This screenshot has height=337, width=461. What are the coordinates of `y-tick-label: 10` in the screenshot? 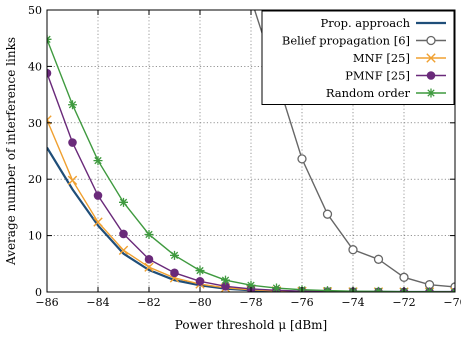 It's located at (35, 236).